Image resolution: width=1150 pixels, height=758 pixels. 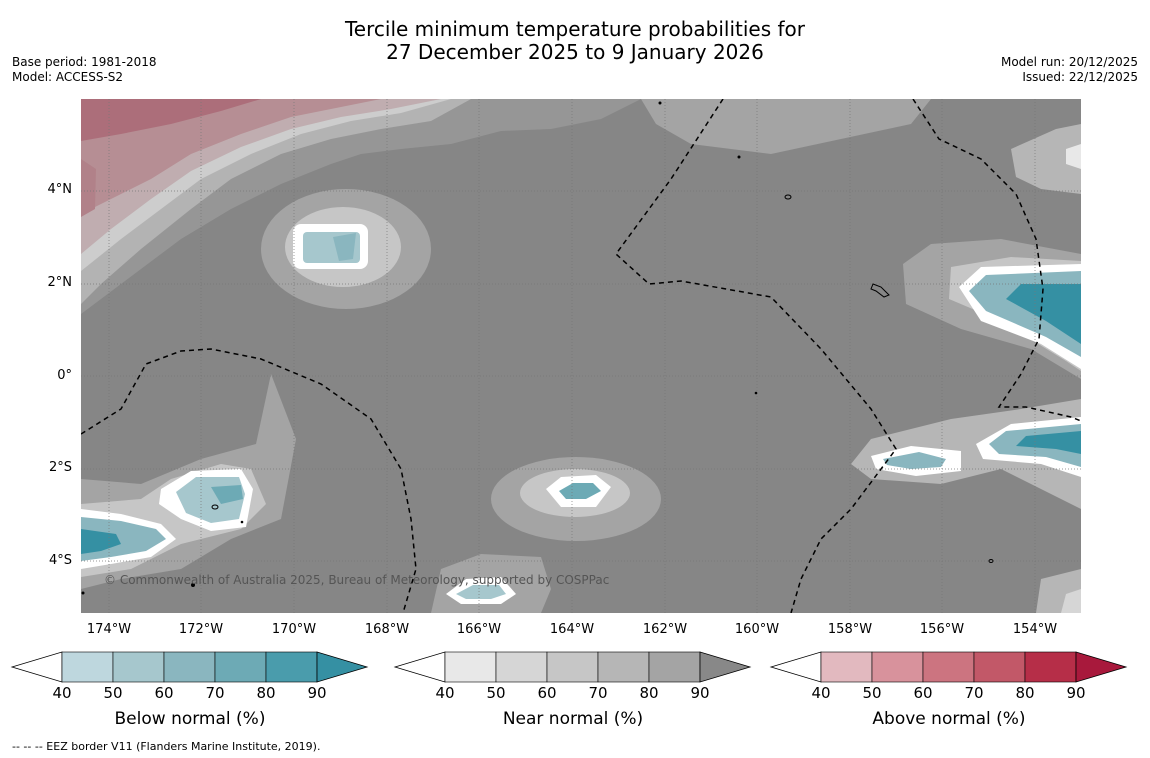 I want to click on lon-label-168w: 168°W, so click(x=387, y=629).